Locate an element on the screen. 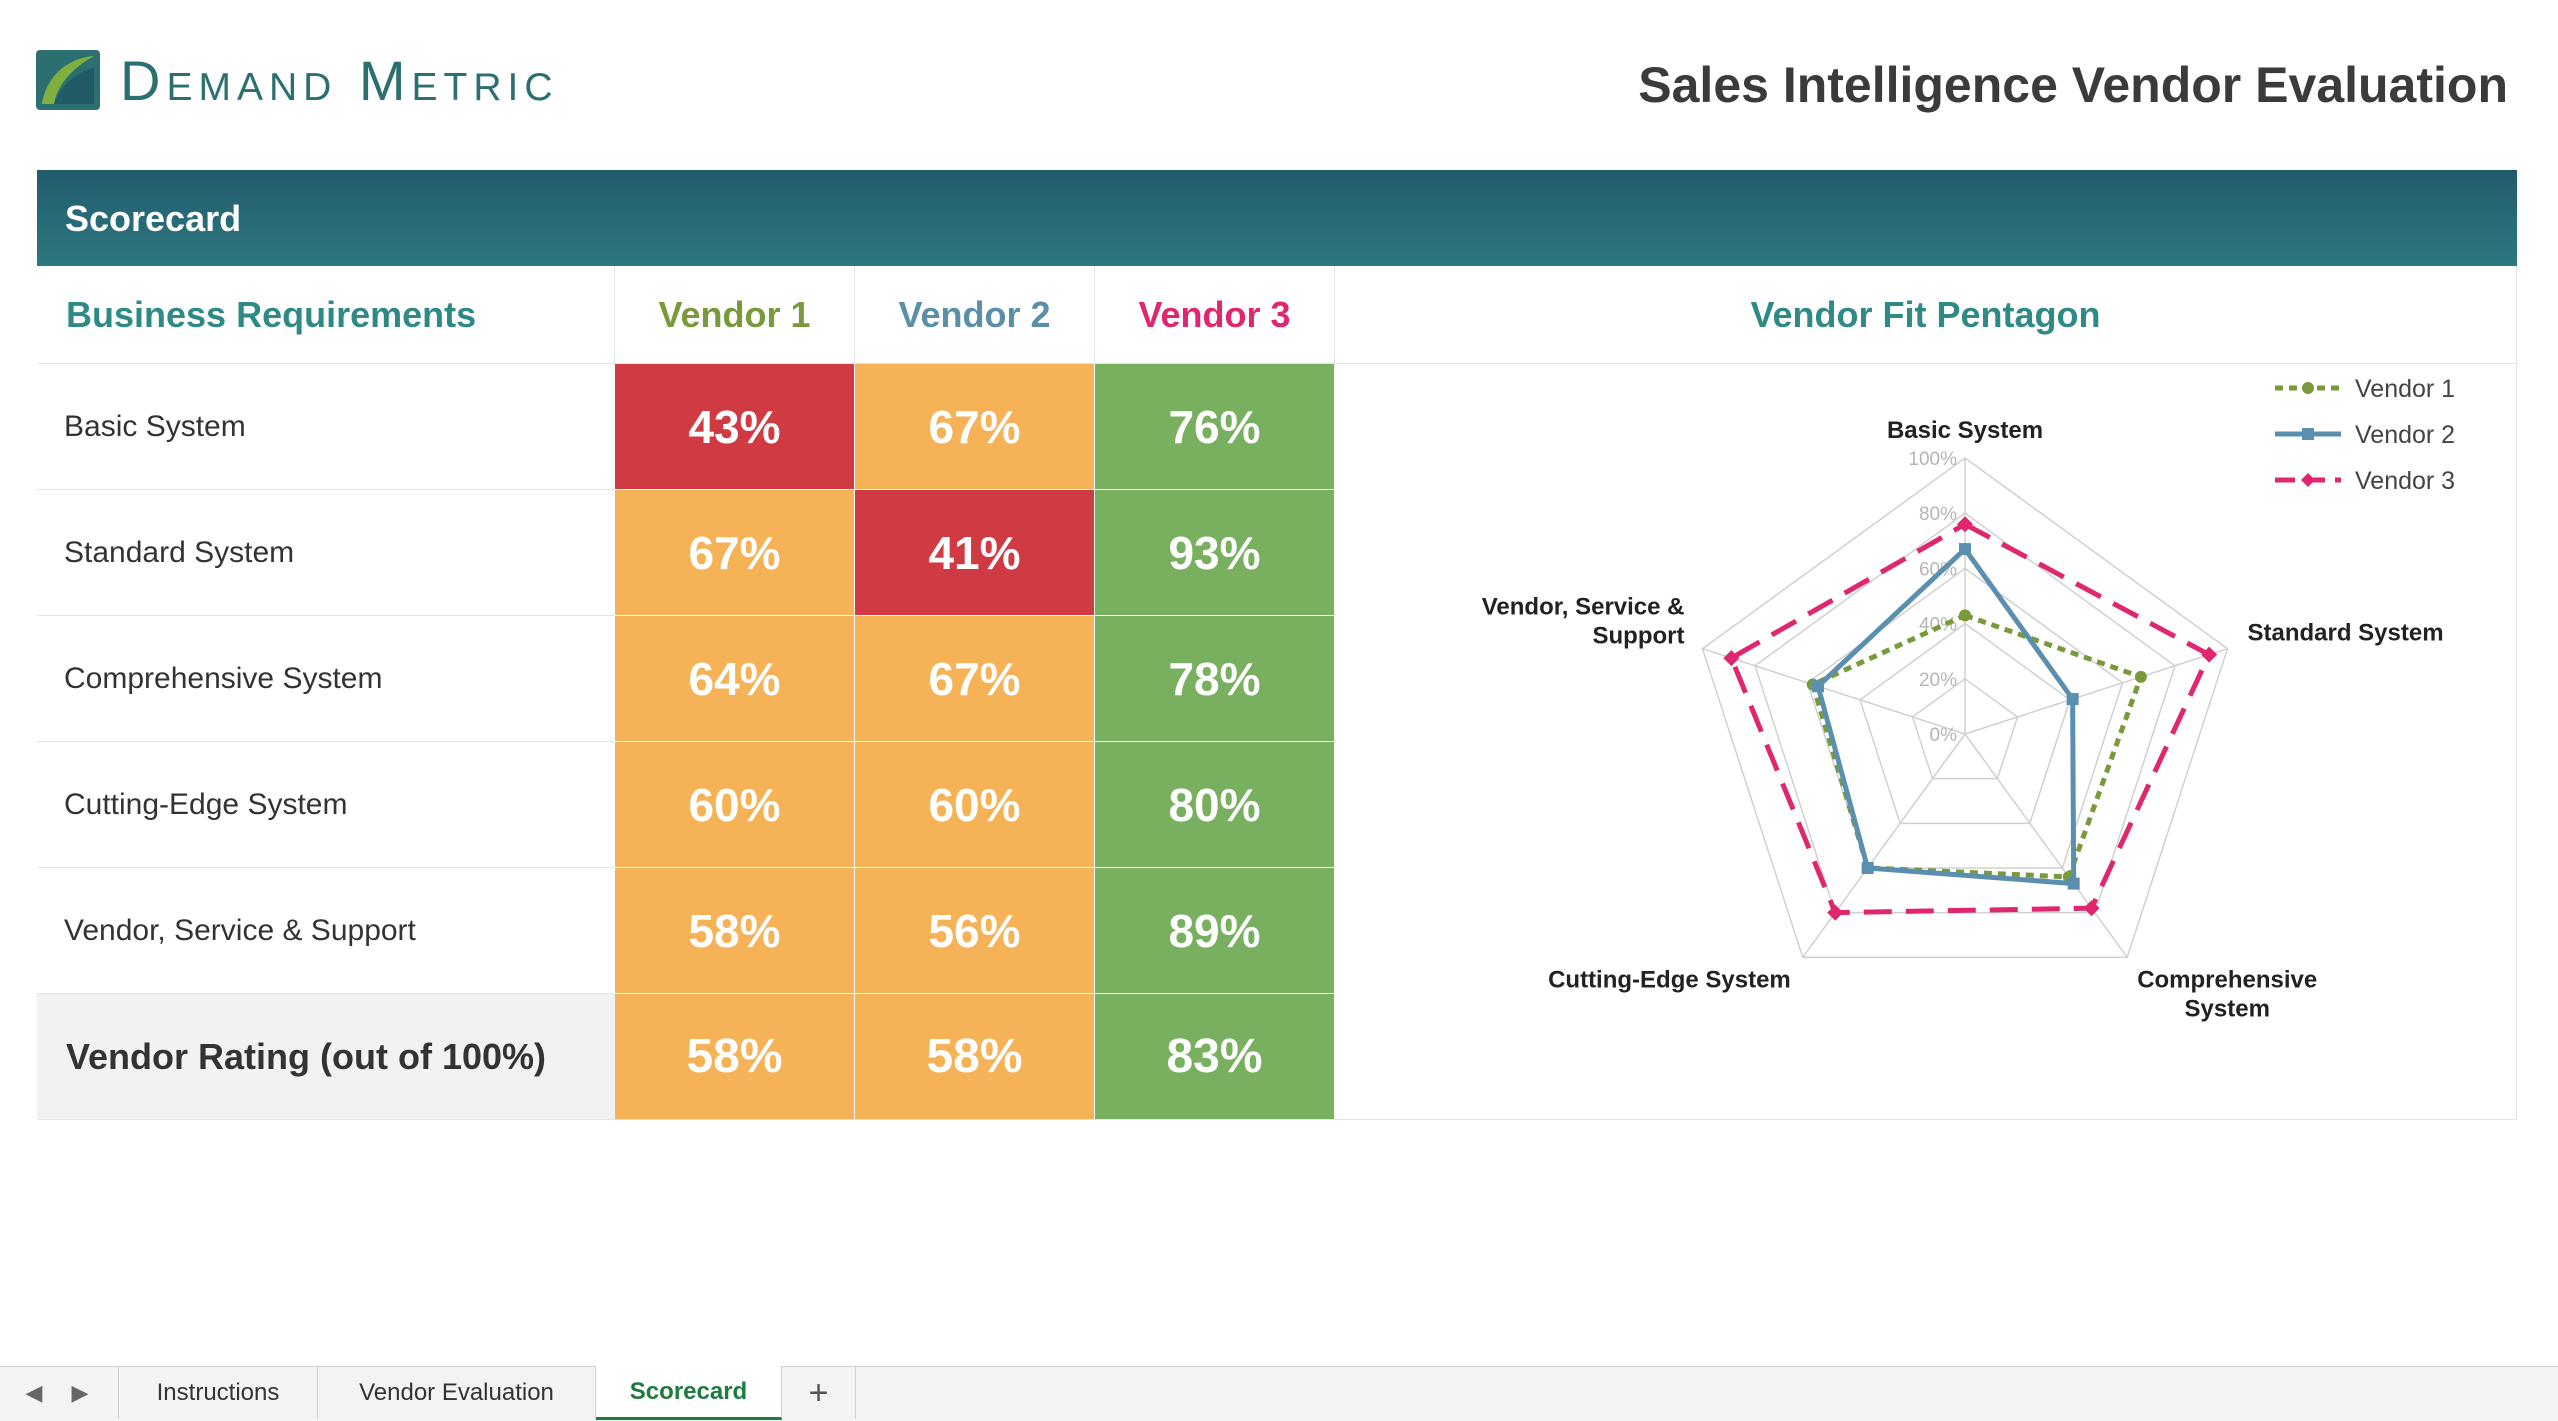 This screenshot has width=2558, height=1421. table-row: Standard System 67% 41% 93% is located at coordinates (686, 553).